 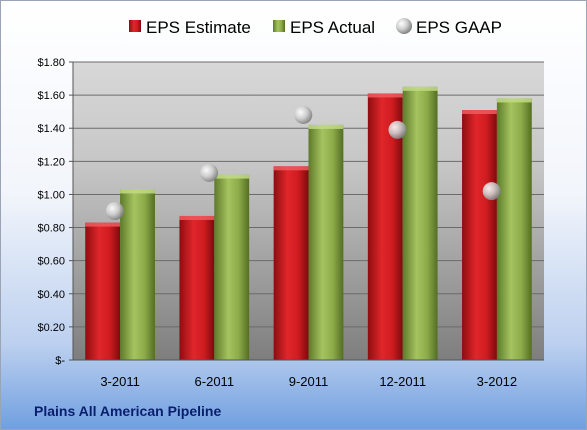 What do you see at coordinates (51, 96) in the screenshot?
I see `y-tick-label: $1.60` at bounding box center [51, 96].